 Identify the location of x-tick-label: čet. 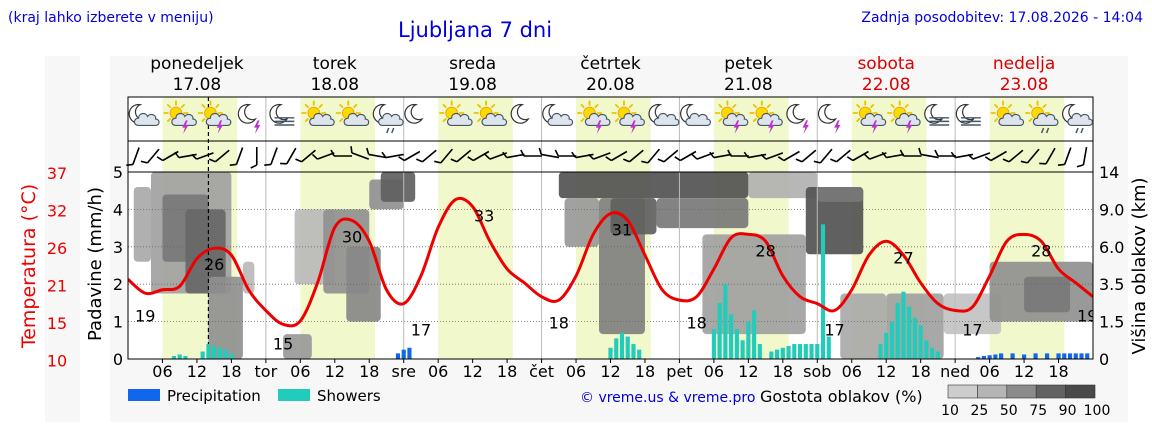
(541, 371).